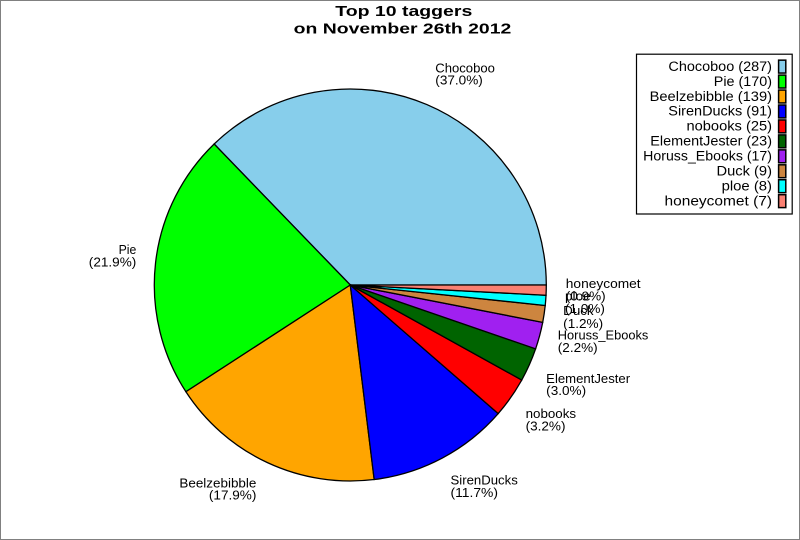 This screenshot has height=540, width=800. Describe the element at coordinates (233, 496) in the screenshot. I see `svg-text: (17.9%)` at that location.